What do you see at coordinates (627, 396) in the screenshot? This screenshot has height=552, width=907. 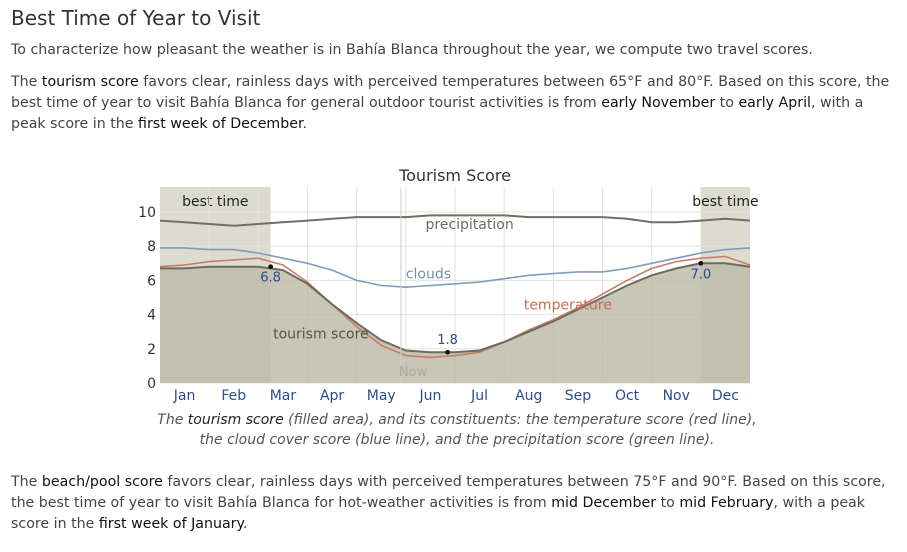 I see `x-tick-label: Oct` at bounding box center [627, 396].